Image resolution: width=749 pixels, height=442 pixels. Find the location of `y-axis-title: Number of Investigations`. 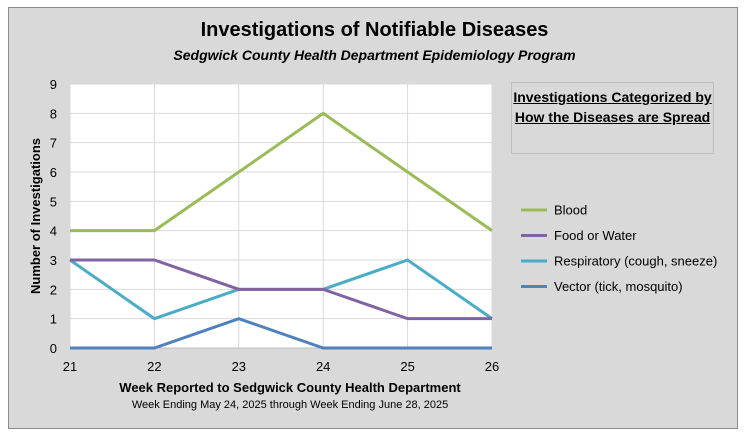

y-axis-title: Number of Investigations is located at coordinates (35, 216).